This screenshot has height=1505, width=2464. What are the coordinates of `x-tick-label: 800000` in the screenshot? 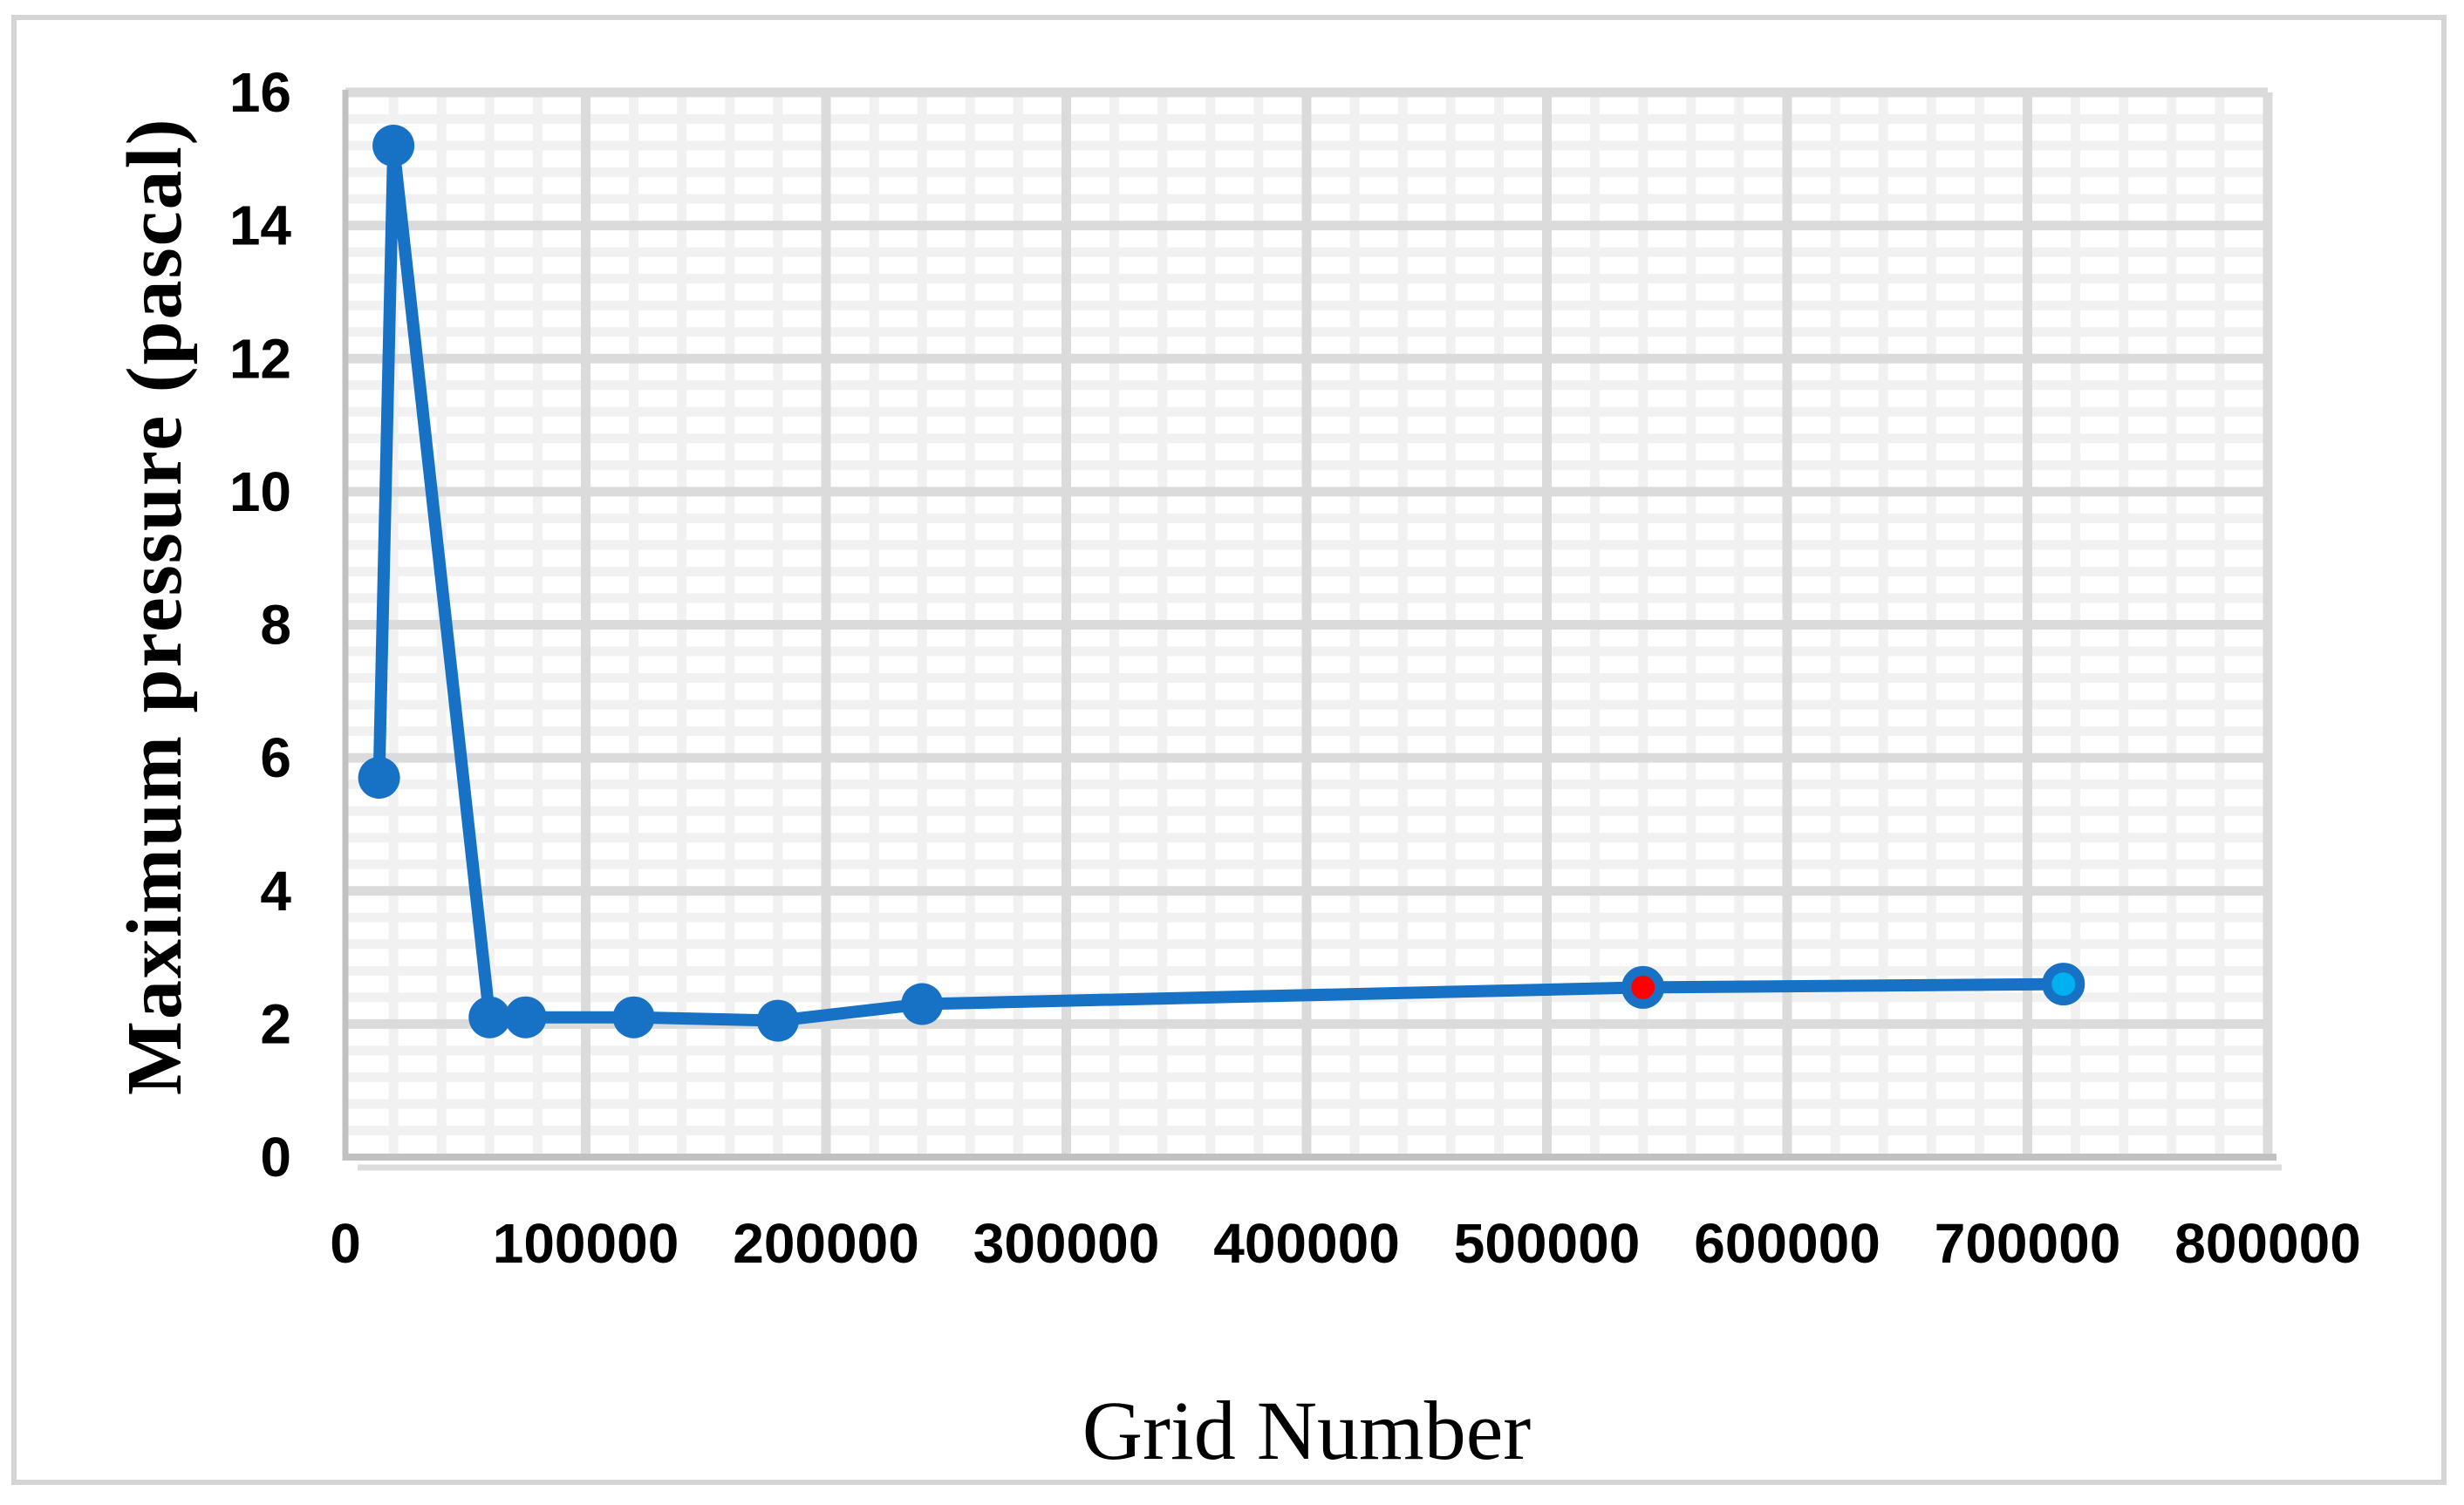 It's located at (2267, 1243).